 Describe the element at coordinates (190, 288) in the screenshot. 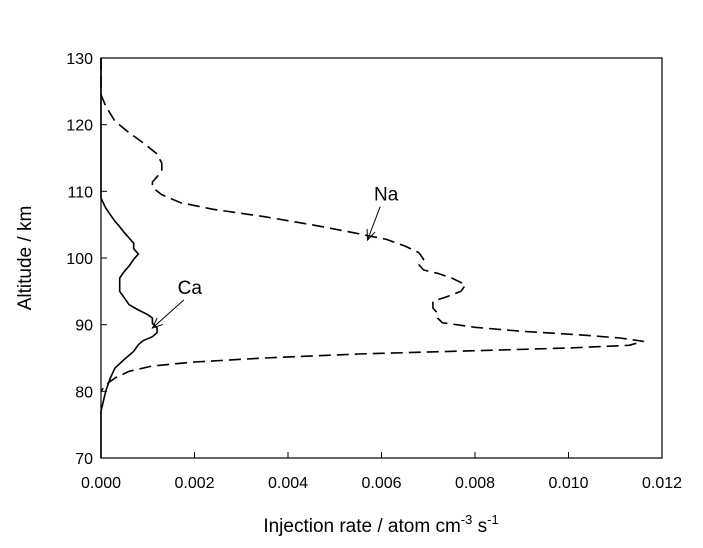

I see `annotation-ca-label: Ca` at that location.